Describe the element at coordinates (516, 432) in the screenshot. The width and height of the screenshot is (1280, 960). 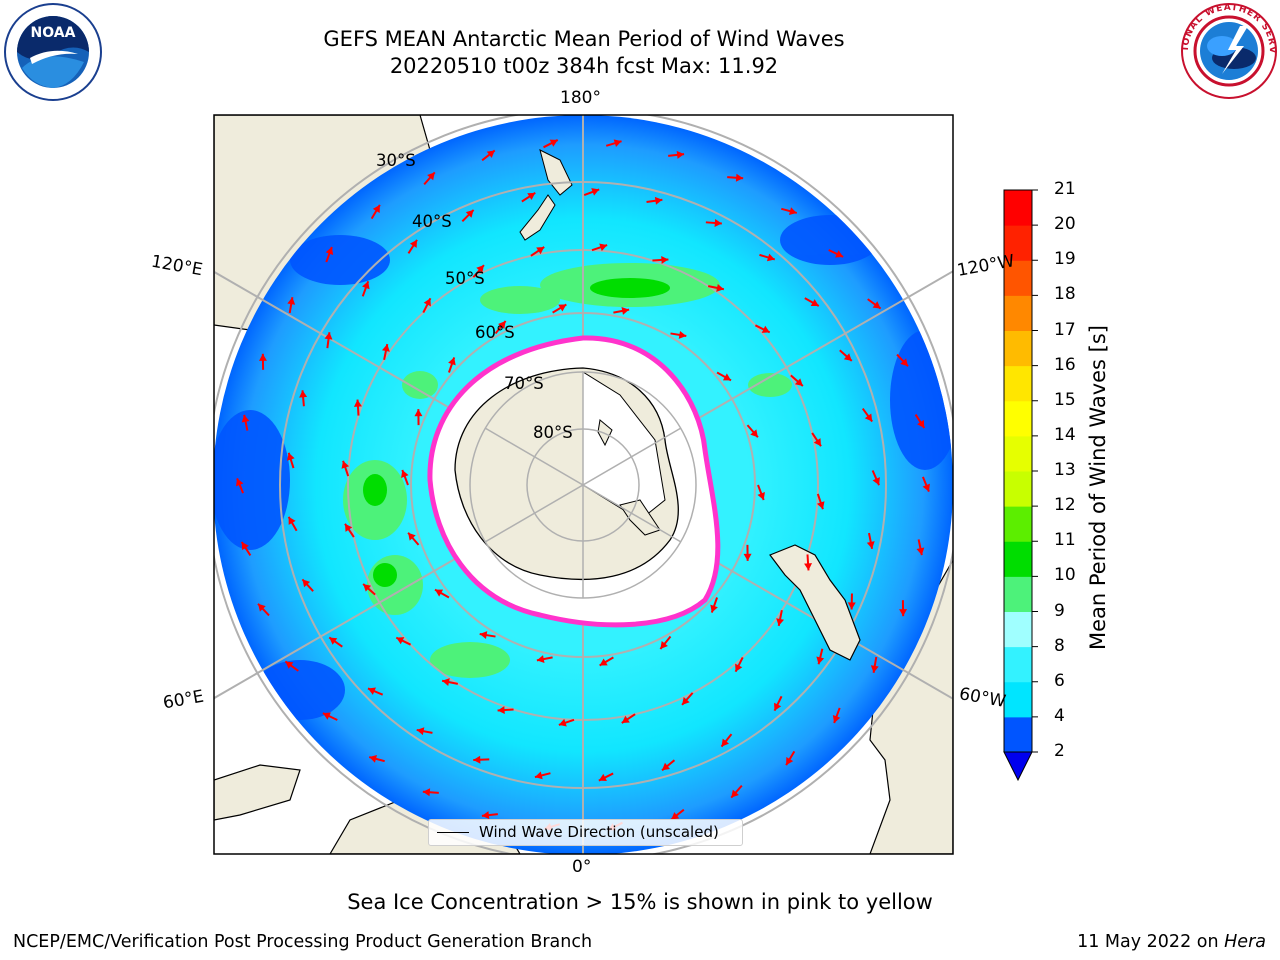
I see `peak-period-patches` at that location.